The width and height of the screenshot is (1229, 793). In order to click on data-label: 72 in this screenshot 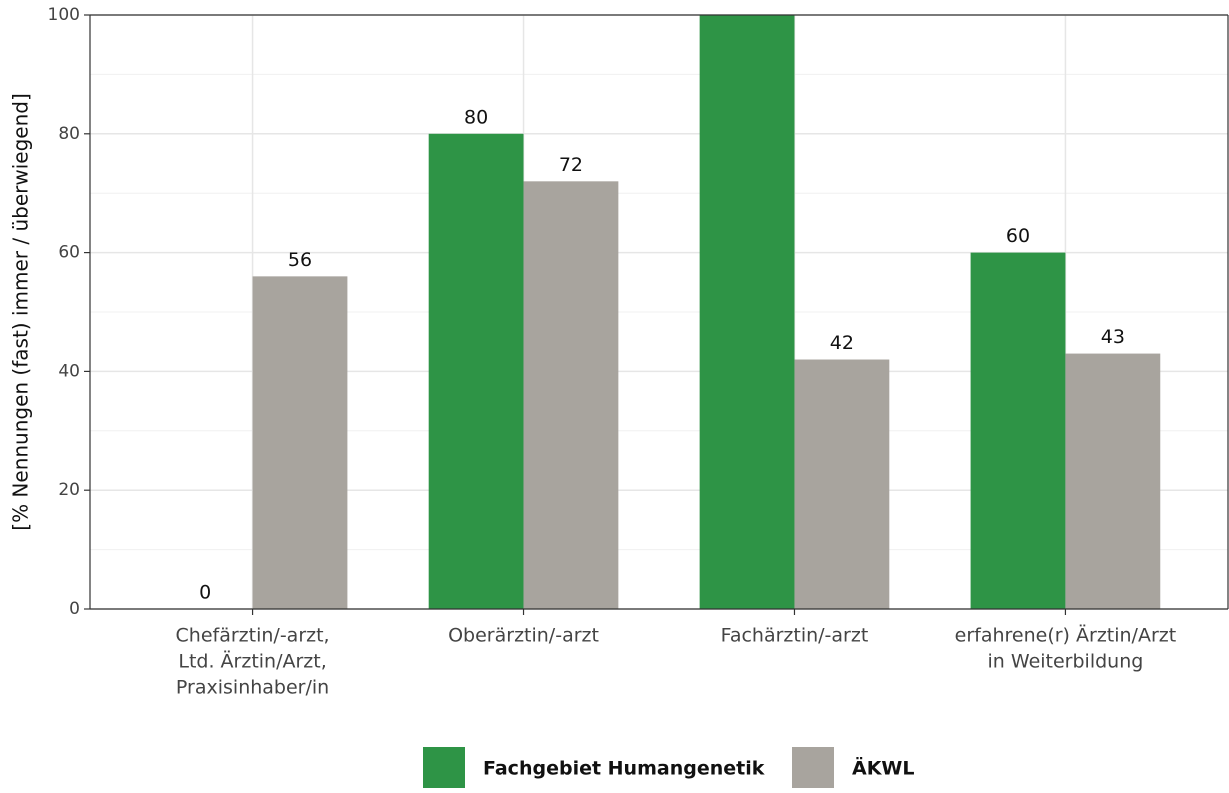, I will do `click(571, 165)`.